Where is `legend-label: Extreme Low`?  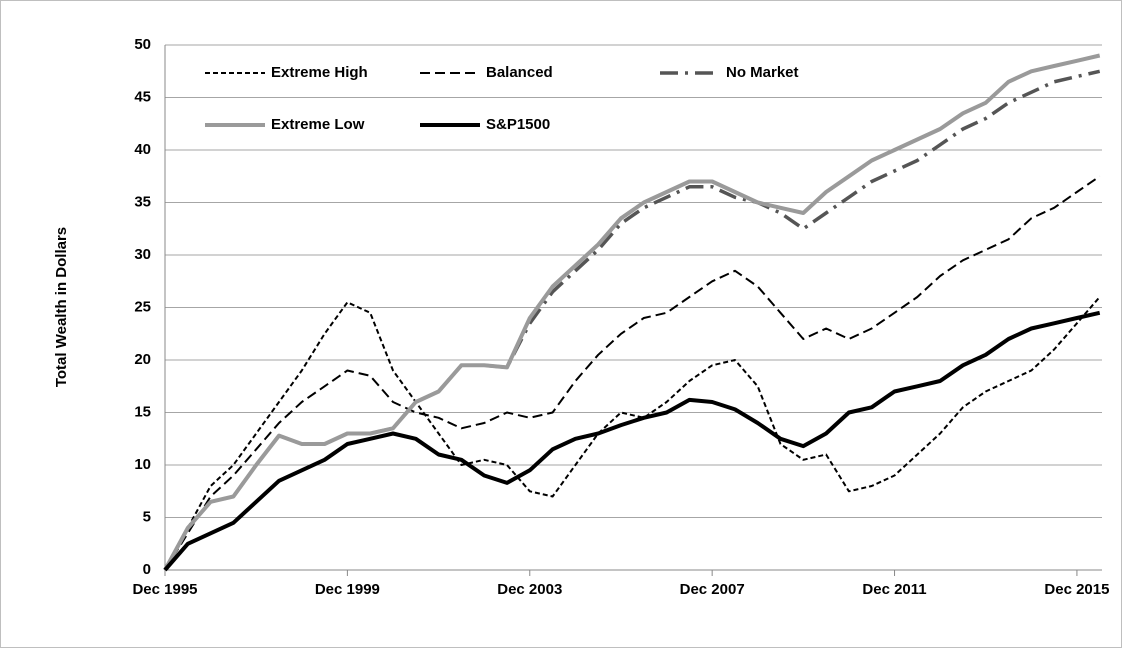 legend-label: Extreme Low is located at coordinates (318, 124).